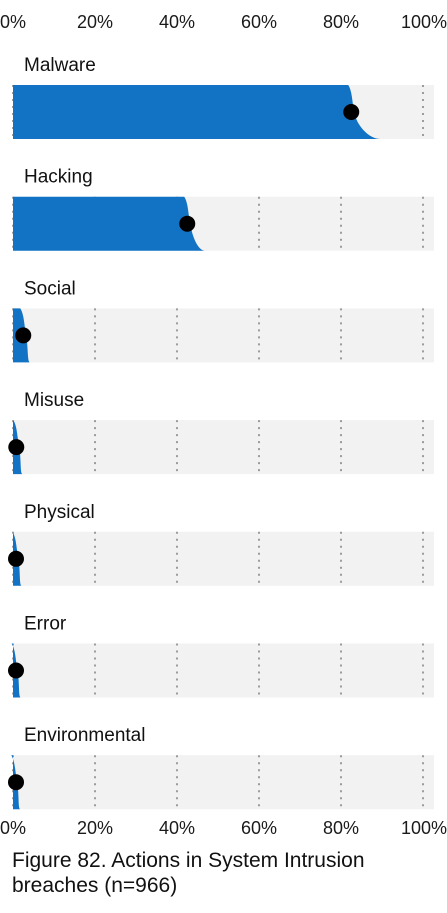 The height and width of the screenshot is (913, 447). What do you see at coordinates (259, 22) in the screenshot?
I see `top-tick-label: 60%` at bounding box center [259, 22].